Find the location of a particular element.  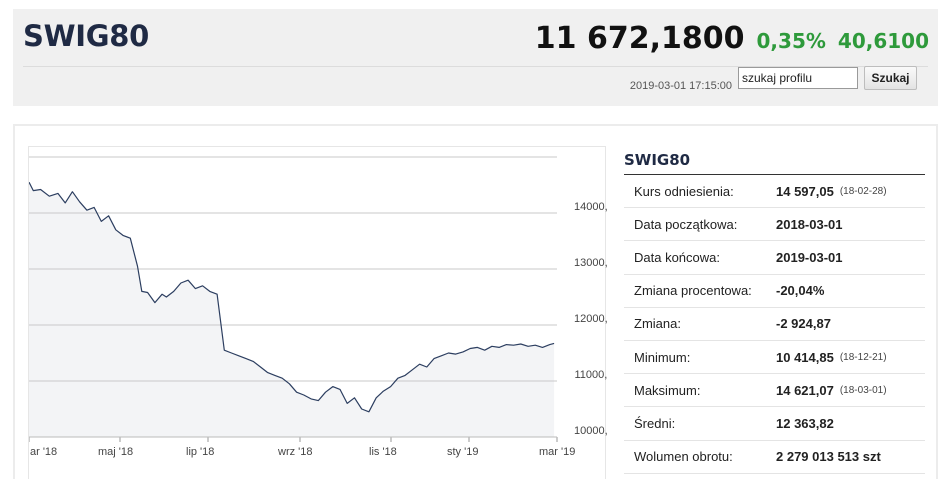

stats-value: 2019-03-01 is located at coordinates (809, 257).